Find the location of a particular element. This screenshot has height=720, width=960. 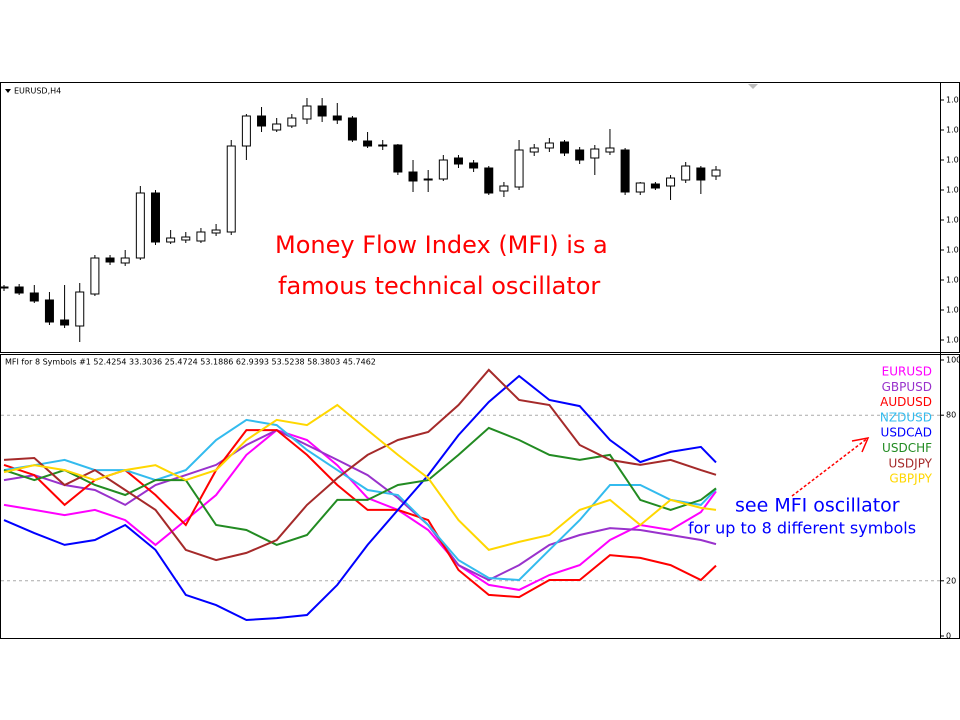

legend-entry: GBPUSD is located at coordinates (907, 387).